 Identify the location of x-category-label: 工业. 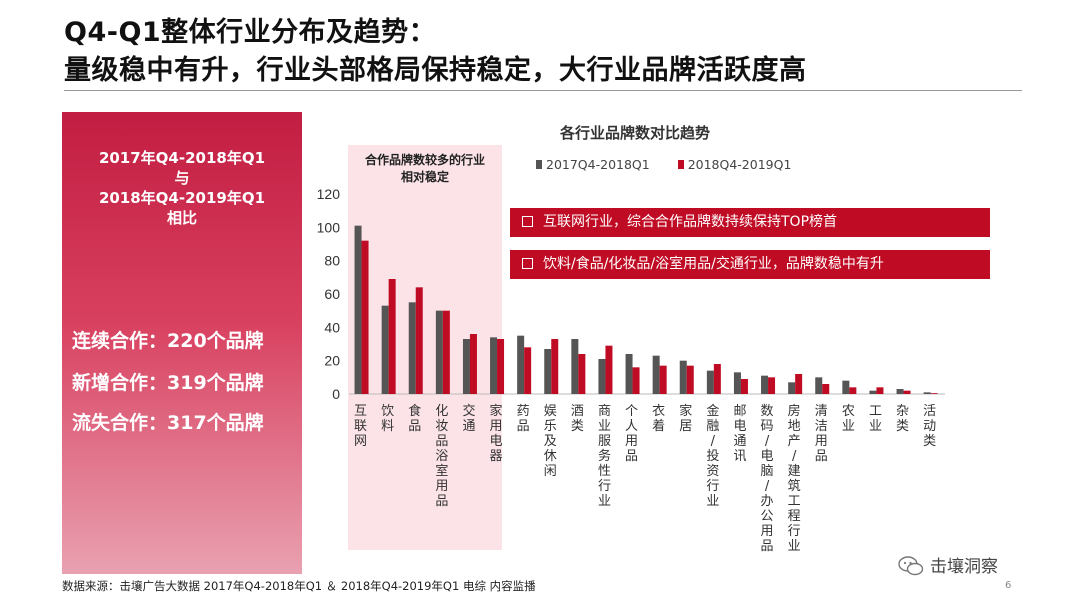
(875, 419).